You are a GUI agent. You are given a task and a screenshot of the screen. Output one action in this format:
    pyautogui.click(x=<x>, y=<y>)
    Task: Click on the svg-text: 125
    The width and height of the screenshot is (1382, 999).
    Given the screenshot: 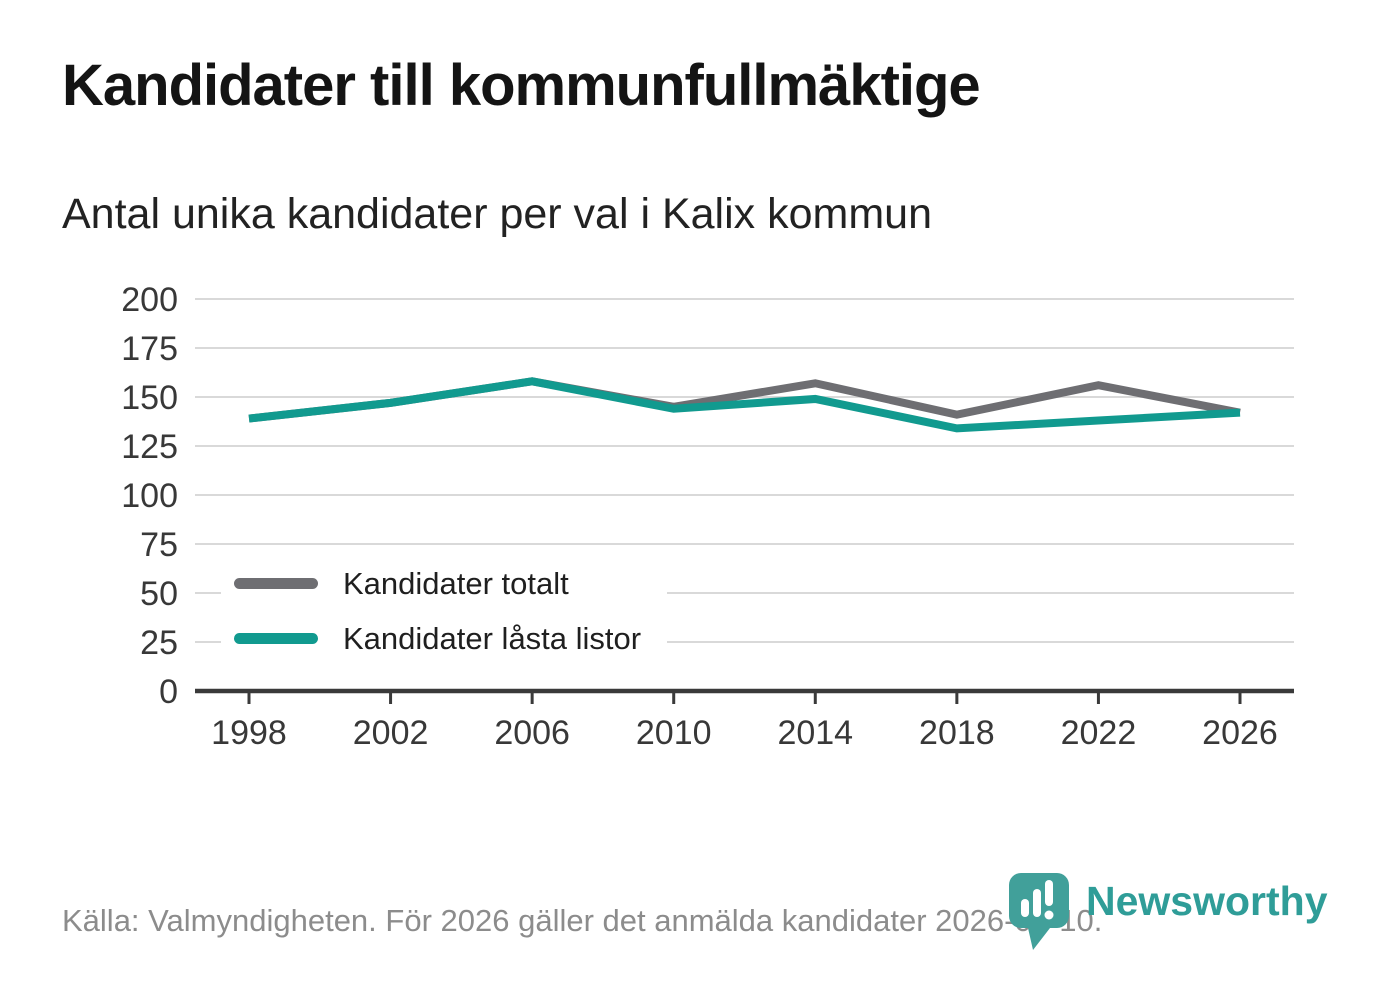 What is the action you would take?
    pyautogui.click(x=149, y=447)
    